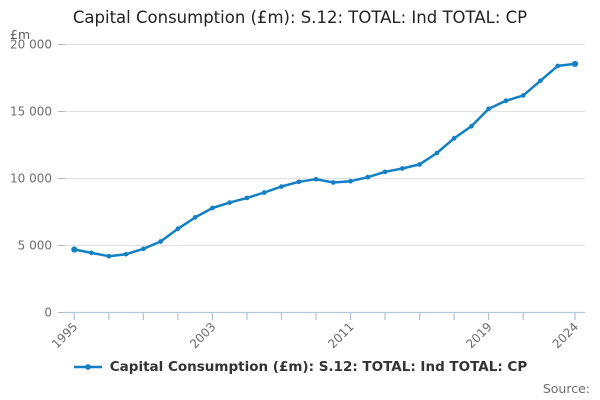  Describe the element at coordinates (20, 34) in the screenshot. I see `y-axis-unit-label: £m` at that location.